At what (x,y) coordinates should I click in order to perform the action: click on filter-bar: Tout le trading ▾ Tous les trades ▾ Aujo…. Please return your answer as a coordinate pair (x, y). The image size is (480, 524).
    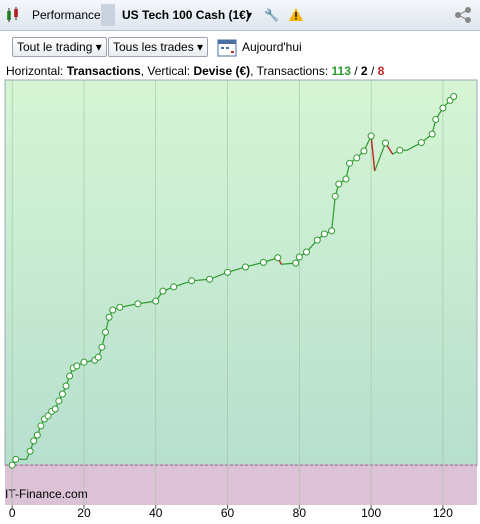
    Looking at the image, I should click on (240, 46).